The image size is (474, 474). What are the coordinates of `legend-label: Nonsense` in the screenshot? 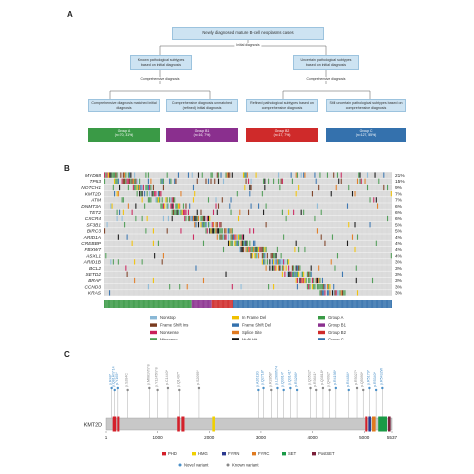 It's located at (170, 332).